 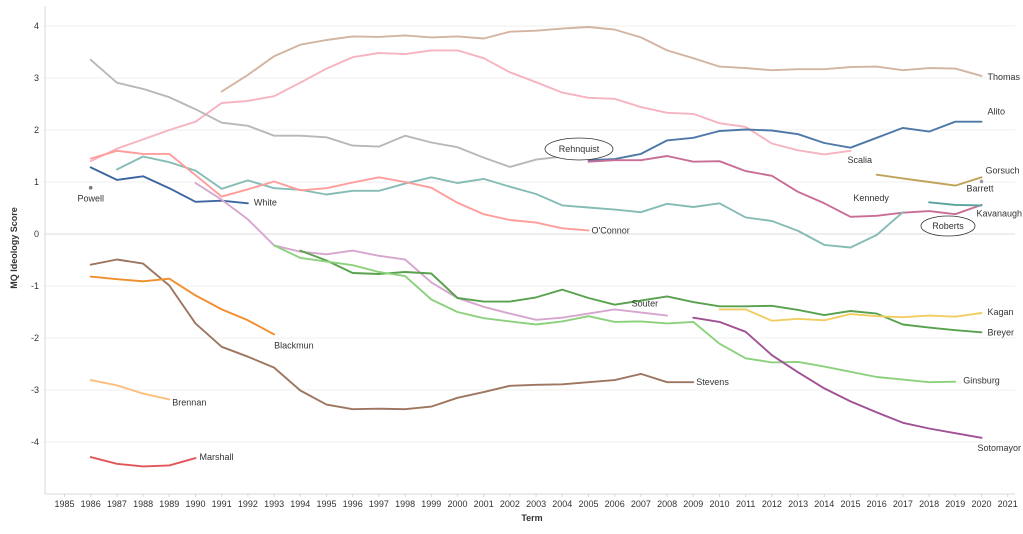 What do you see at coordinates (824, 504) in the screenshot?
I see `x-tick-label: 2014` at bounding box center [824, 504].